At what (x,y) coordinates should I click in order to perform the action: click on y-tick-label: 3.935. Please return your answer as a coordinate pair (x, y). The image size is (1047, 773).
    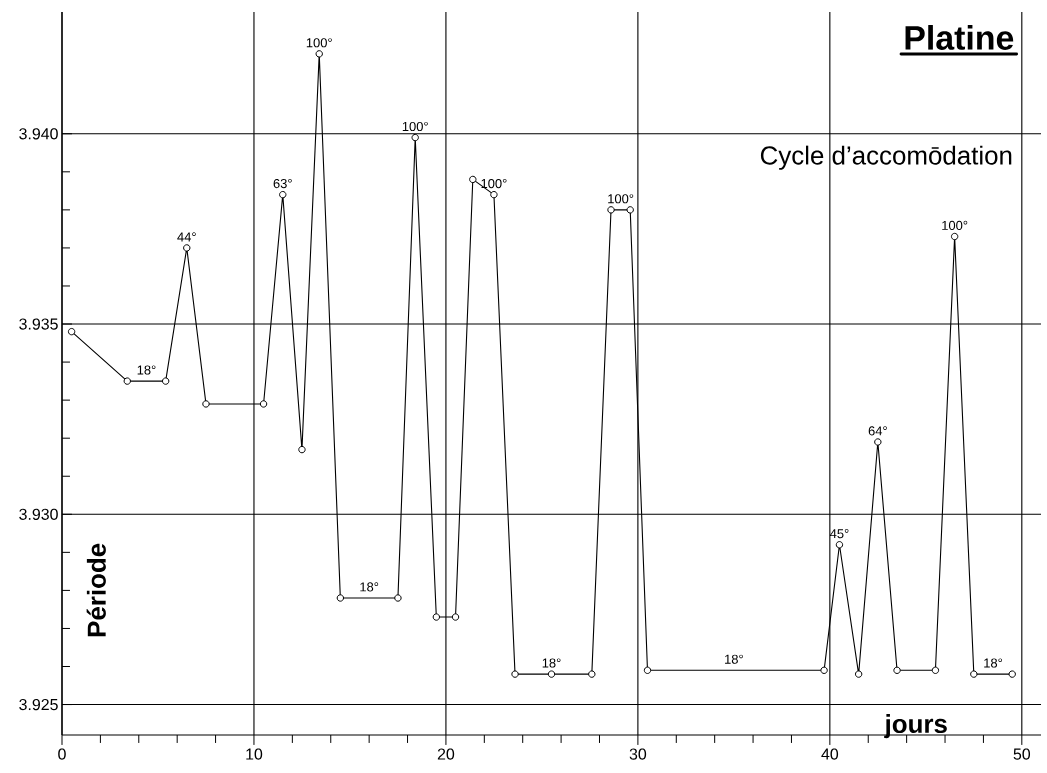
    Looking at the image, I should click on (38, 324).